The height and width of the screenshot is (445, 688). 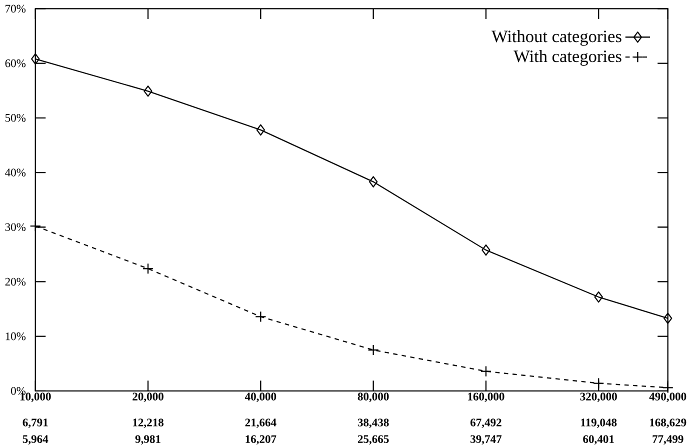 What do you see at coordinates (16, 8) in the screenshot?
I see `y-tick-label: 70%` at bounding box center [16, 8].